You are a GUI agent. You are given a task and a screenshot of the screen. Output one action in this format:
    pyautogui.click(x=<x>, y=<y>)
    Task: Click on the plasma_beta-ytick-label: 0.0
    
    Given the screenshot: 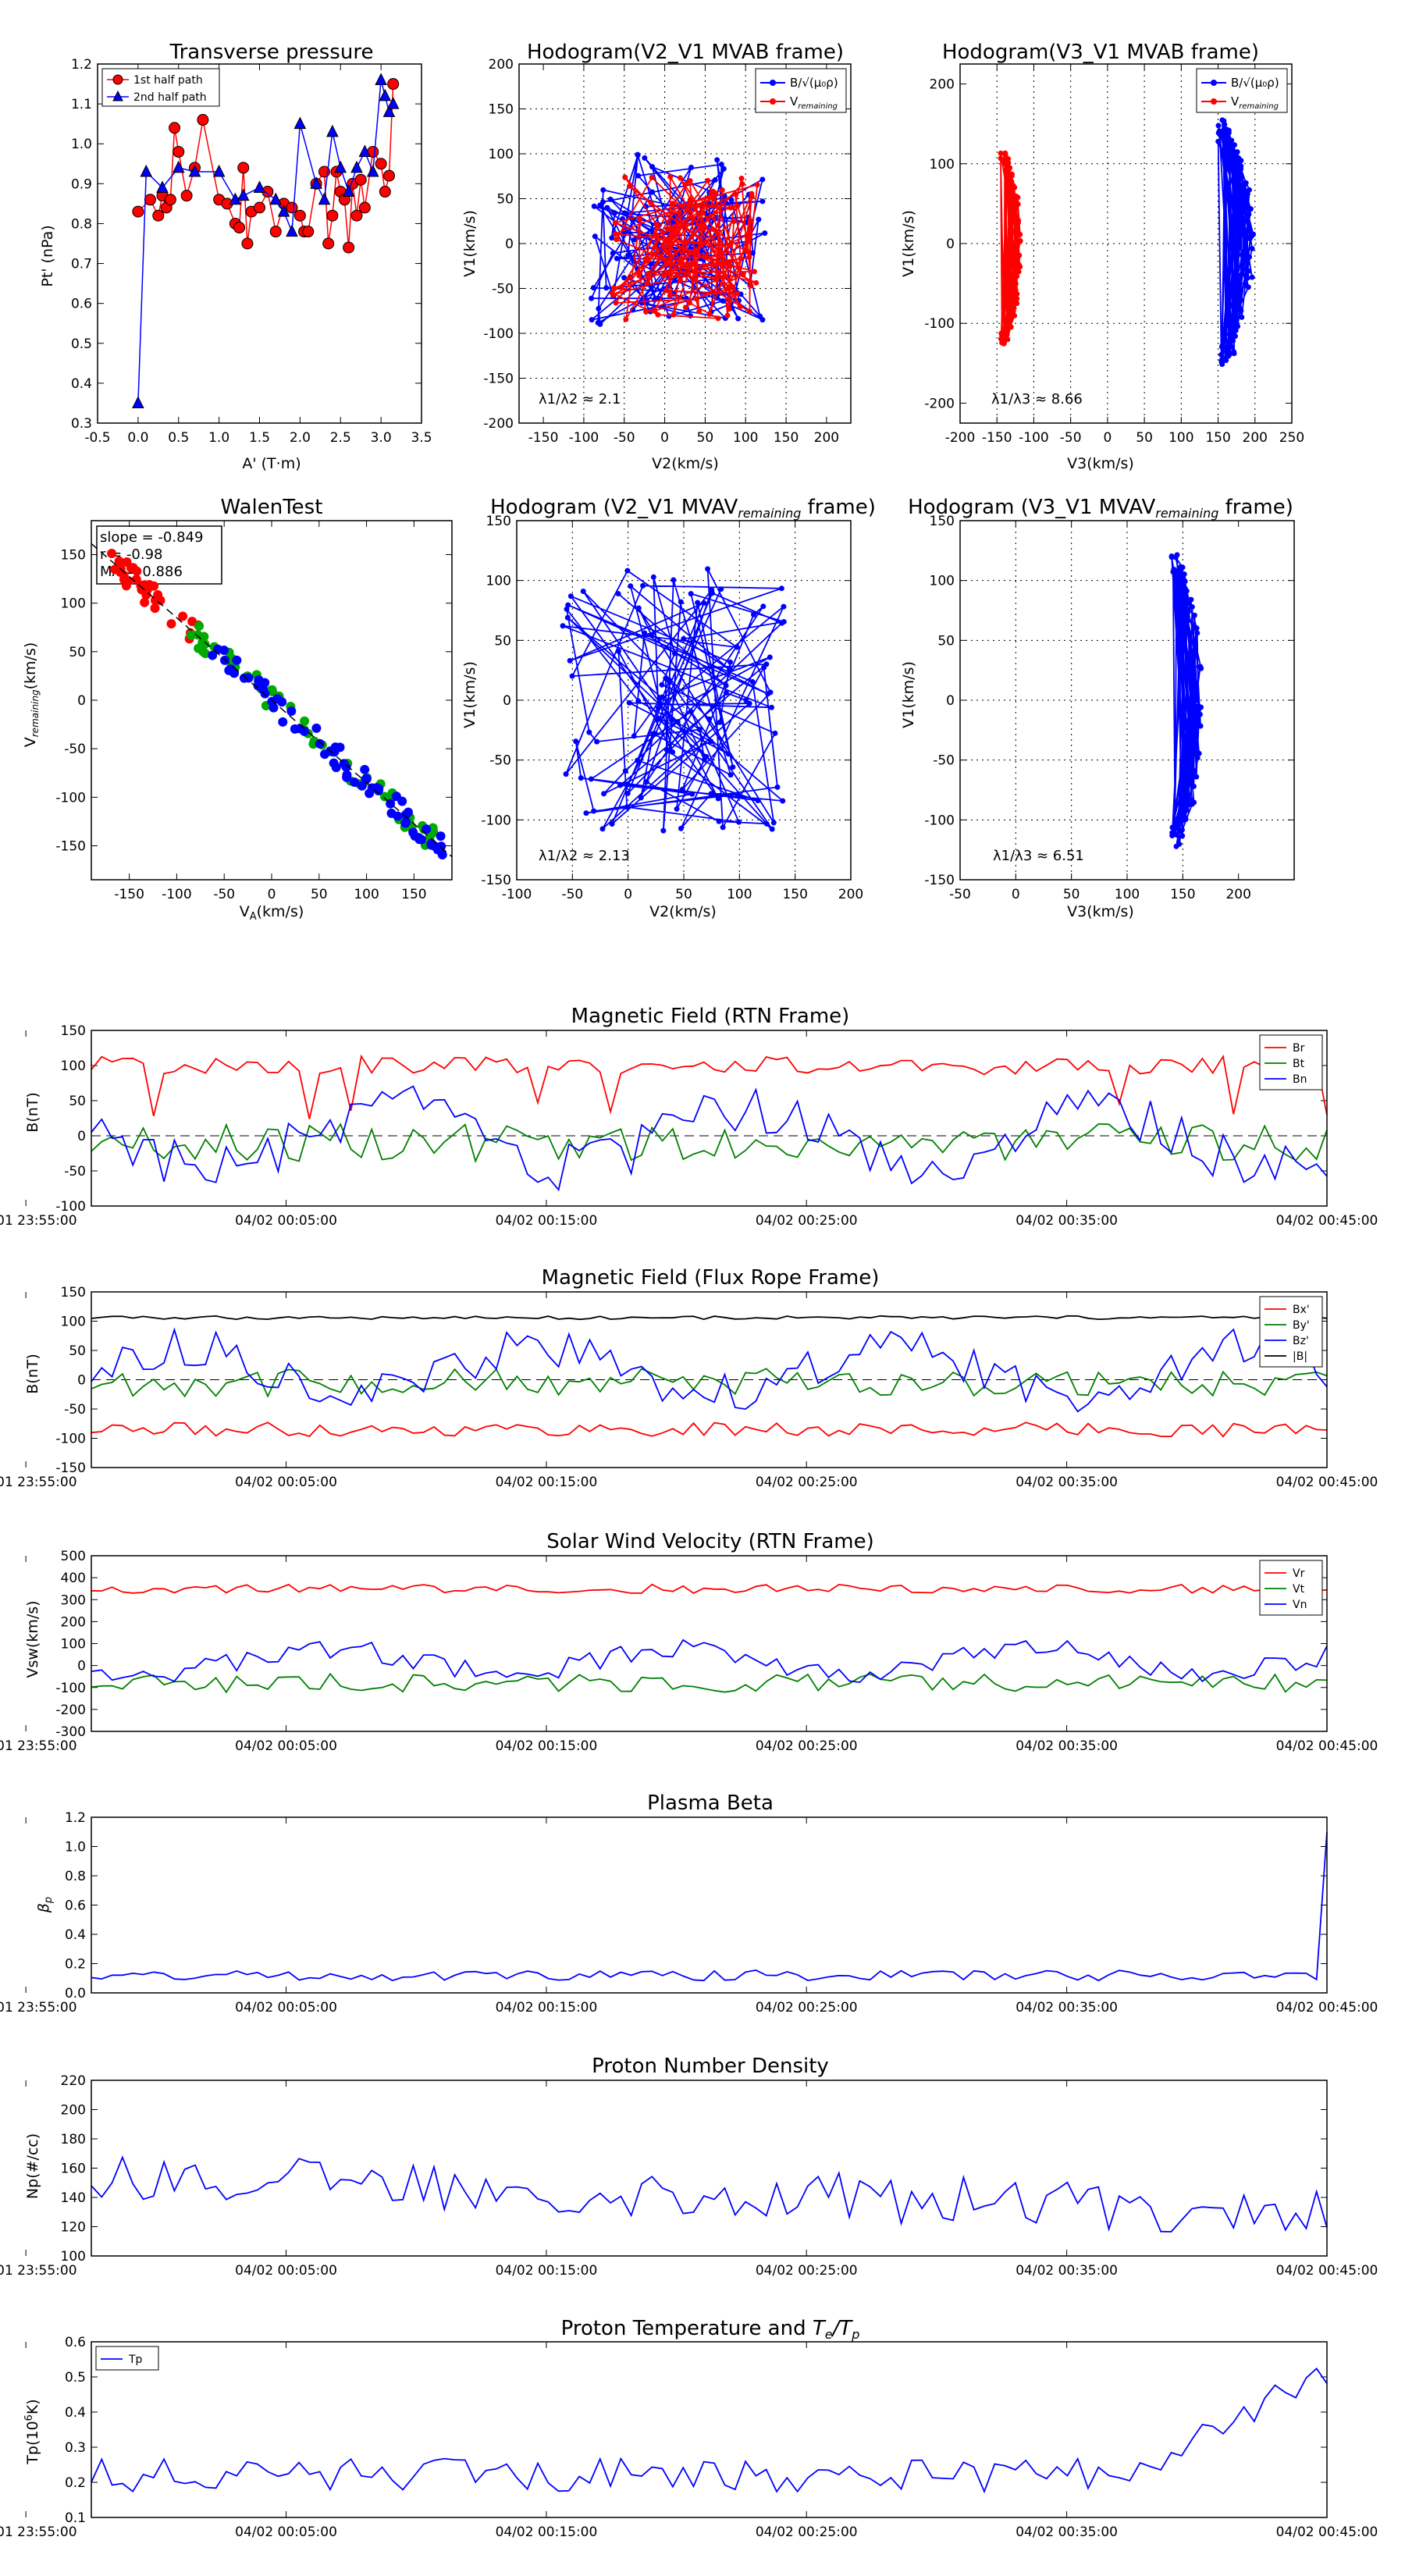 What is the action you would take?
    pyautogui.click(x=76, y=1993)
    